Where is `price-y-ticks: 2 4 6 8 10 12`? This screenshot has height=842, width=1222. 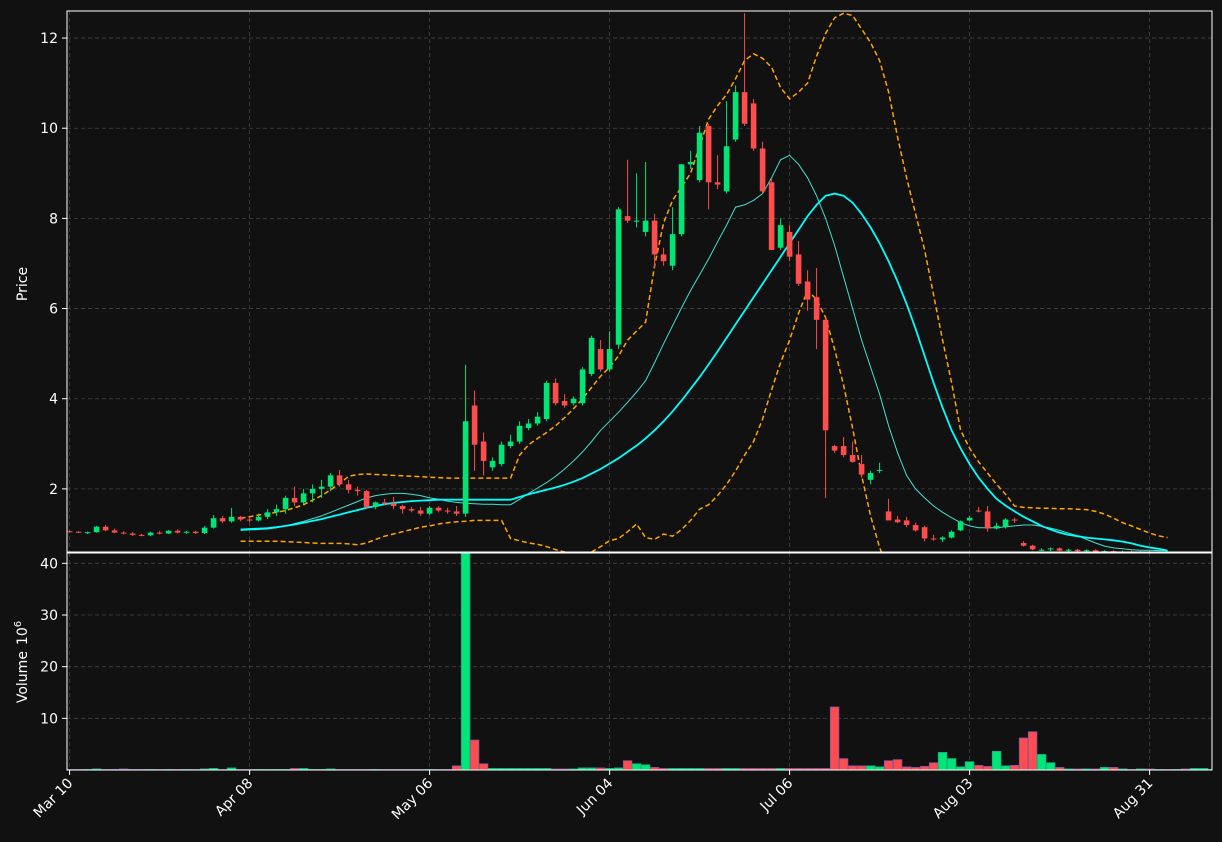 price-y-ticks: 2 4 6 8 10 12 is located at coordinates (53, 264).